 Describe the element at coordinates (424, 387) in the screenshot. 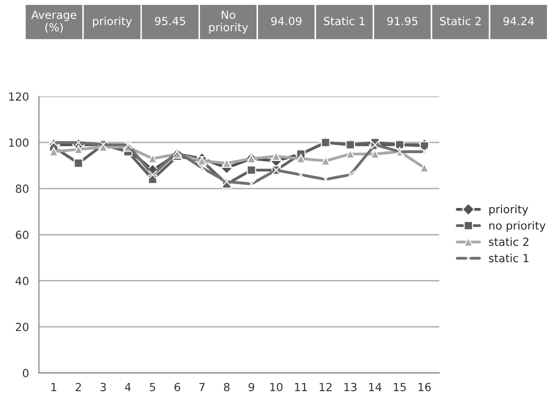

I see `x-tick-label: 16` at that location.